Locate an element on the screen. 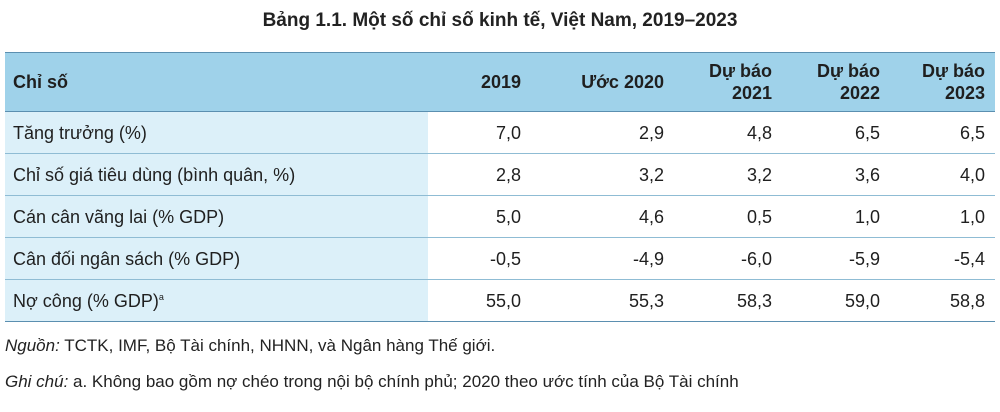  row-label-text: Cán cân vãng lai (% GDP) is located at coordinates (119, 216).